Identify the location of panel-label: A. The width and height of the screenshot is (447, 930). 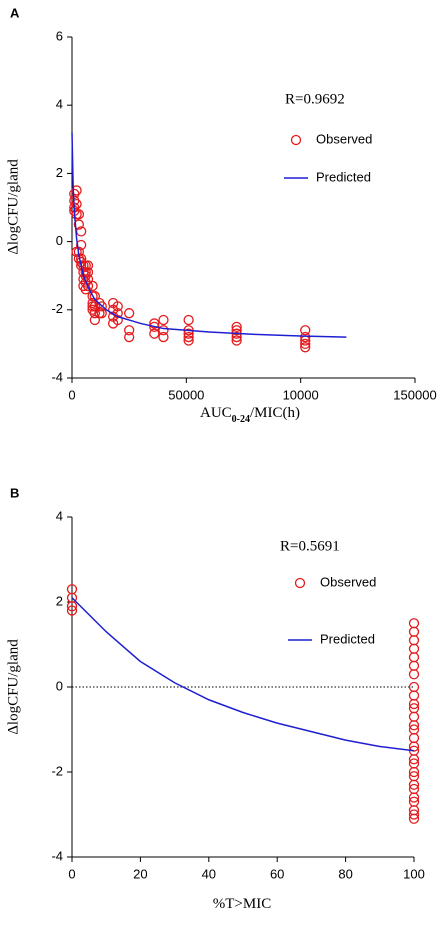
(15, 12).